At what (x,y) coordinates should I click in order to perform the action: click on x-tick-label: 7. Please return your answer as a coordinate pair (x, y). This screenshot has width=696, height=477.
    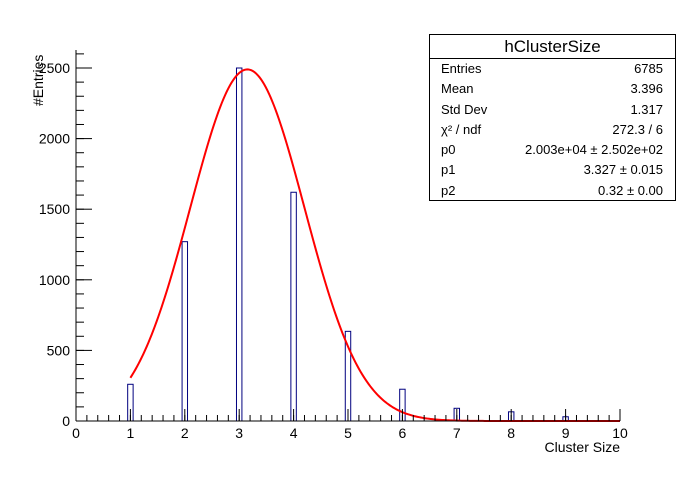
    Looking at the image, I should click on (457, 433).